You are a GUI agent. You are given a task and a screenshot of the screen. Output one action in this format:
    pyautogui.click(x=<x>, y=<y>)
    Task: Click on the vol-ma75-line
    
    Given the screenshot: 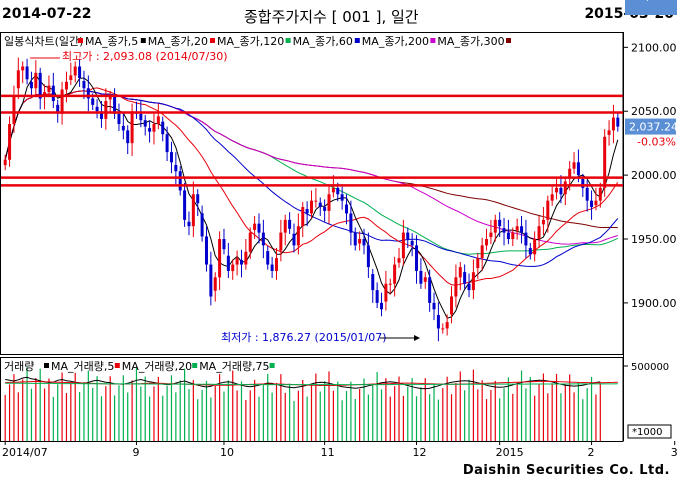 What is the action you would take?
    pyautogui.click(x=311, y=384)
    